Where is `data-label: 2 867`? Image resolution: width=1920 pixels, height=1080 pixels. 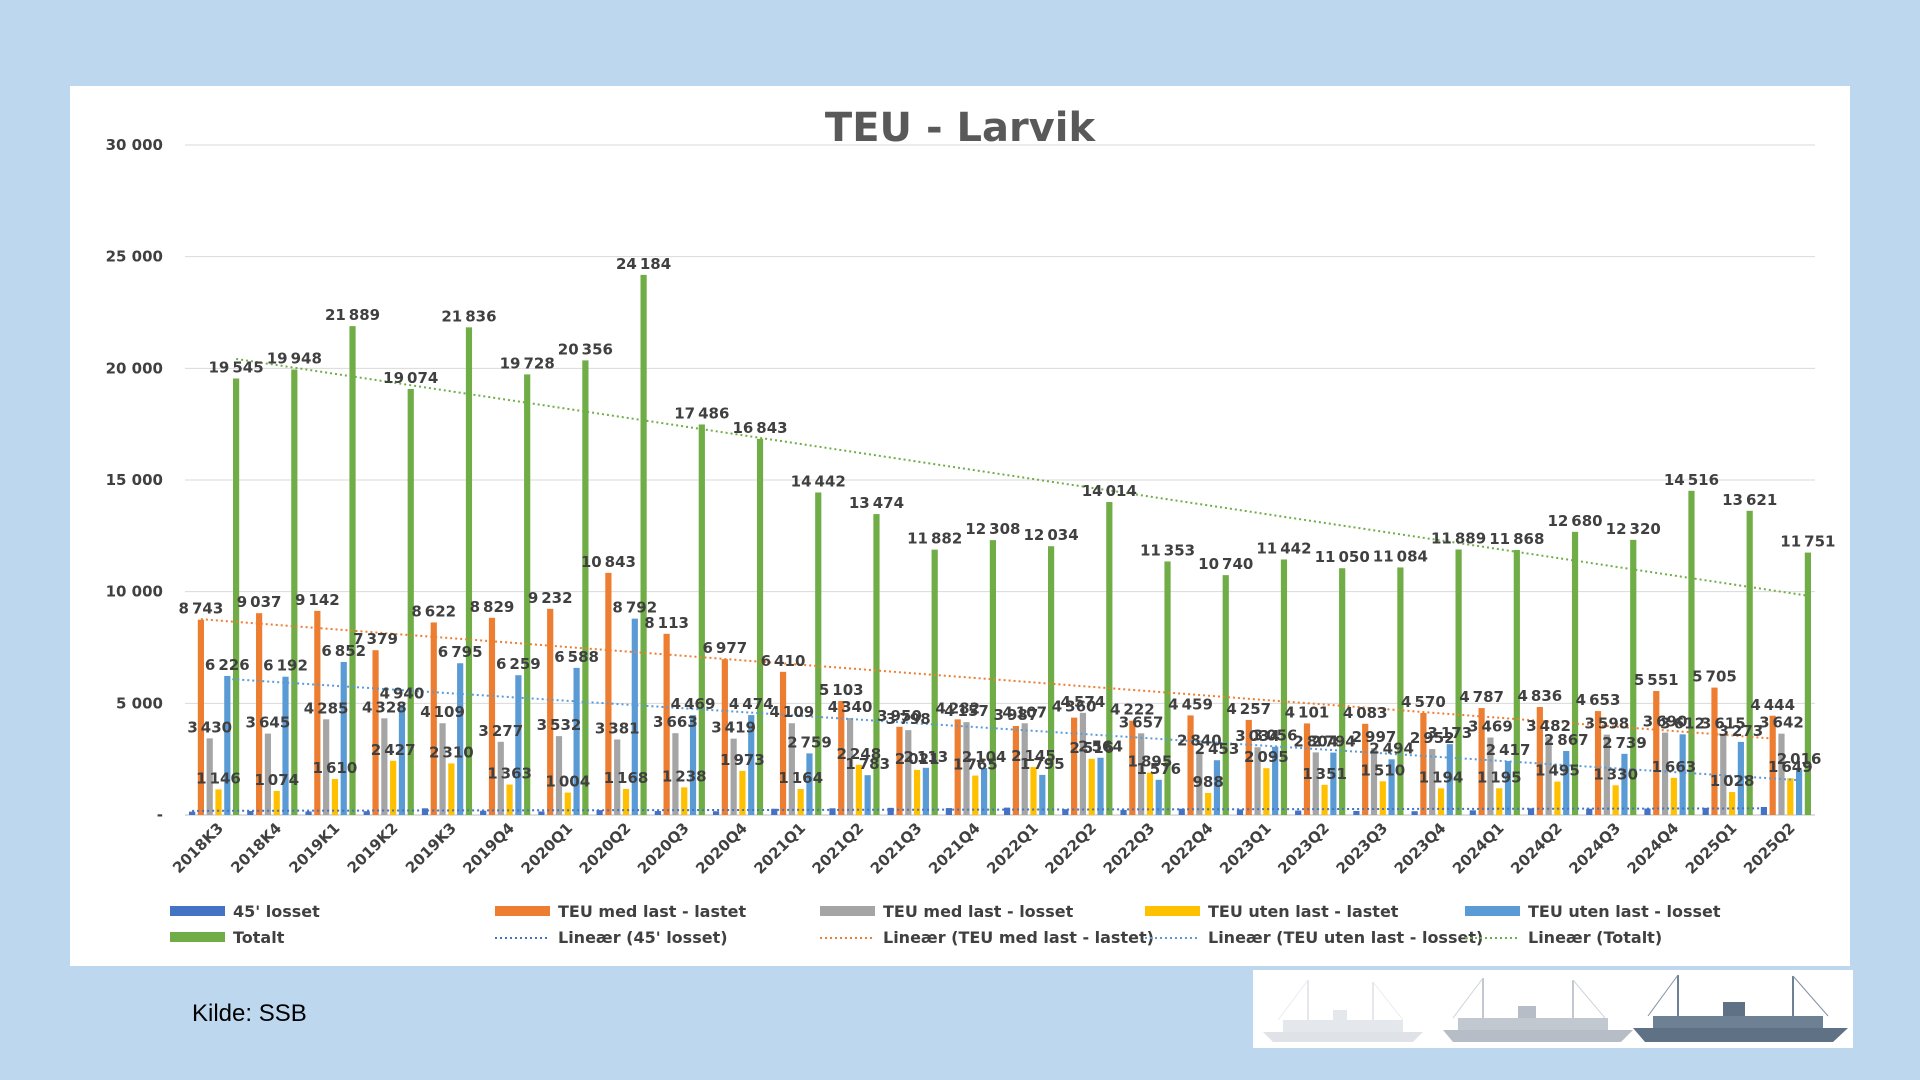
data-label: 2 867 is located at coordinates (1566, 740).